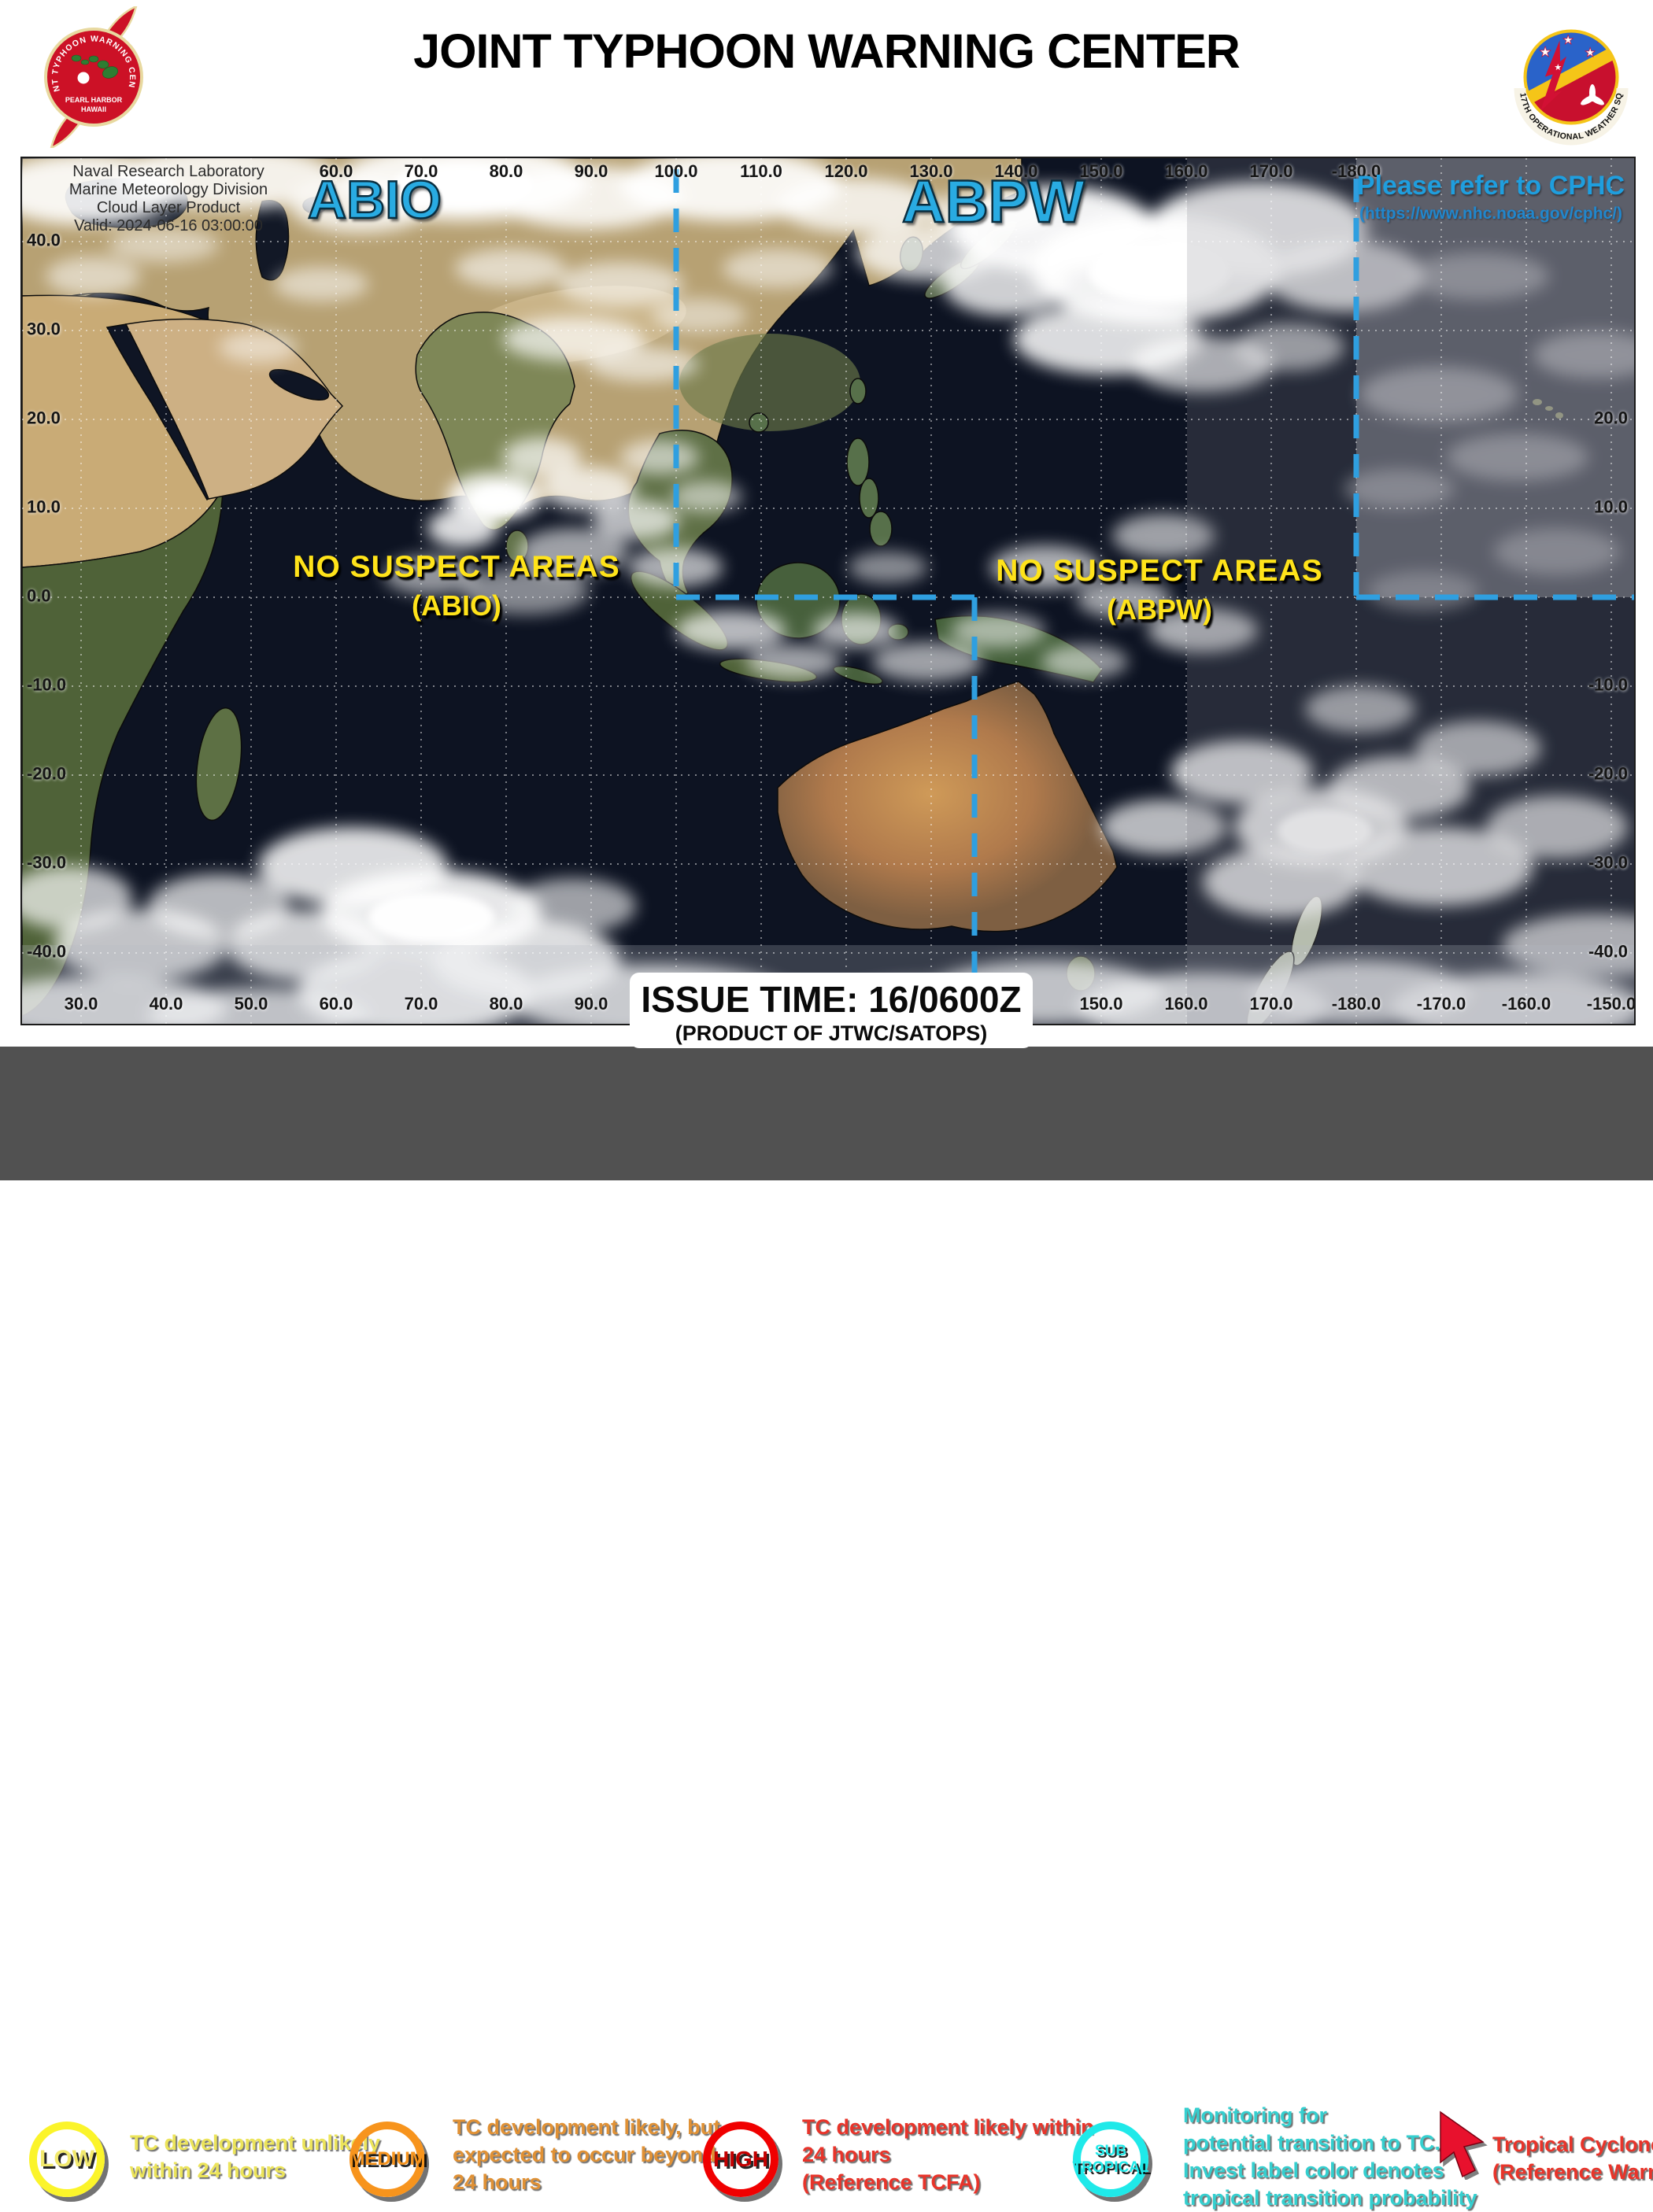 Image resolution: width=1653 pixels, height=2212 pixels. I want to click on legend-medium-label: MEDIUM, so click(387, 2159).